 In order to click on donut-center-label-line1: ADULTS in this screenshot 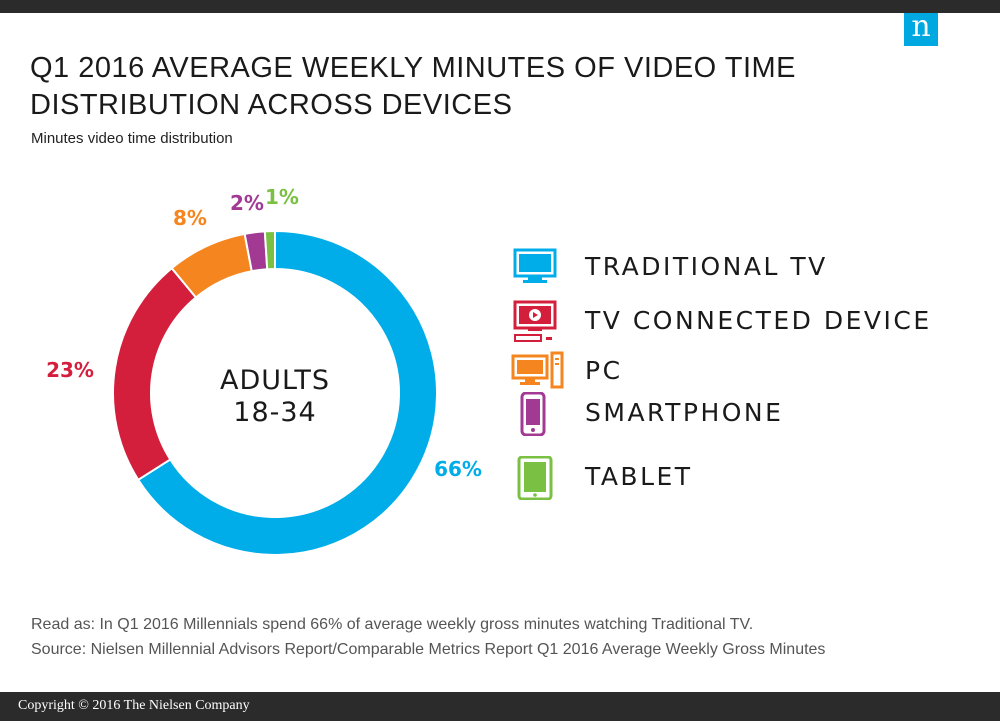, I will do `click(275, 380)`.